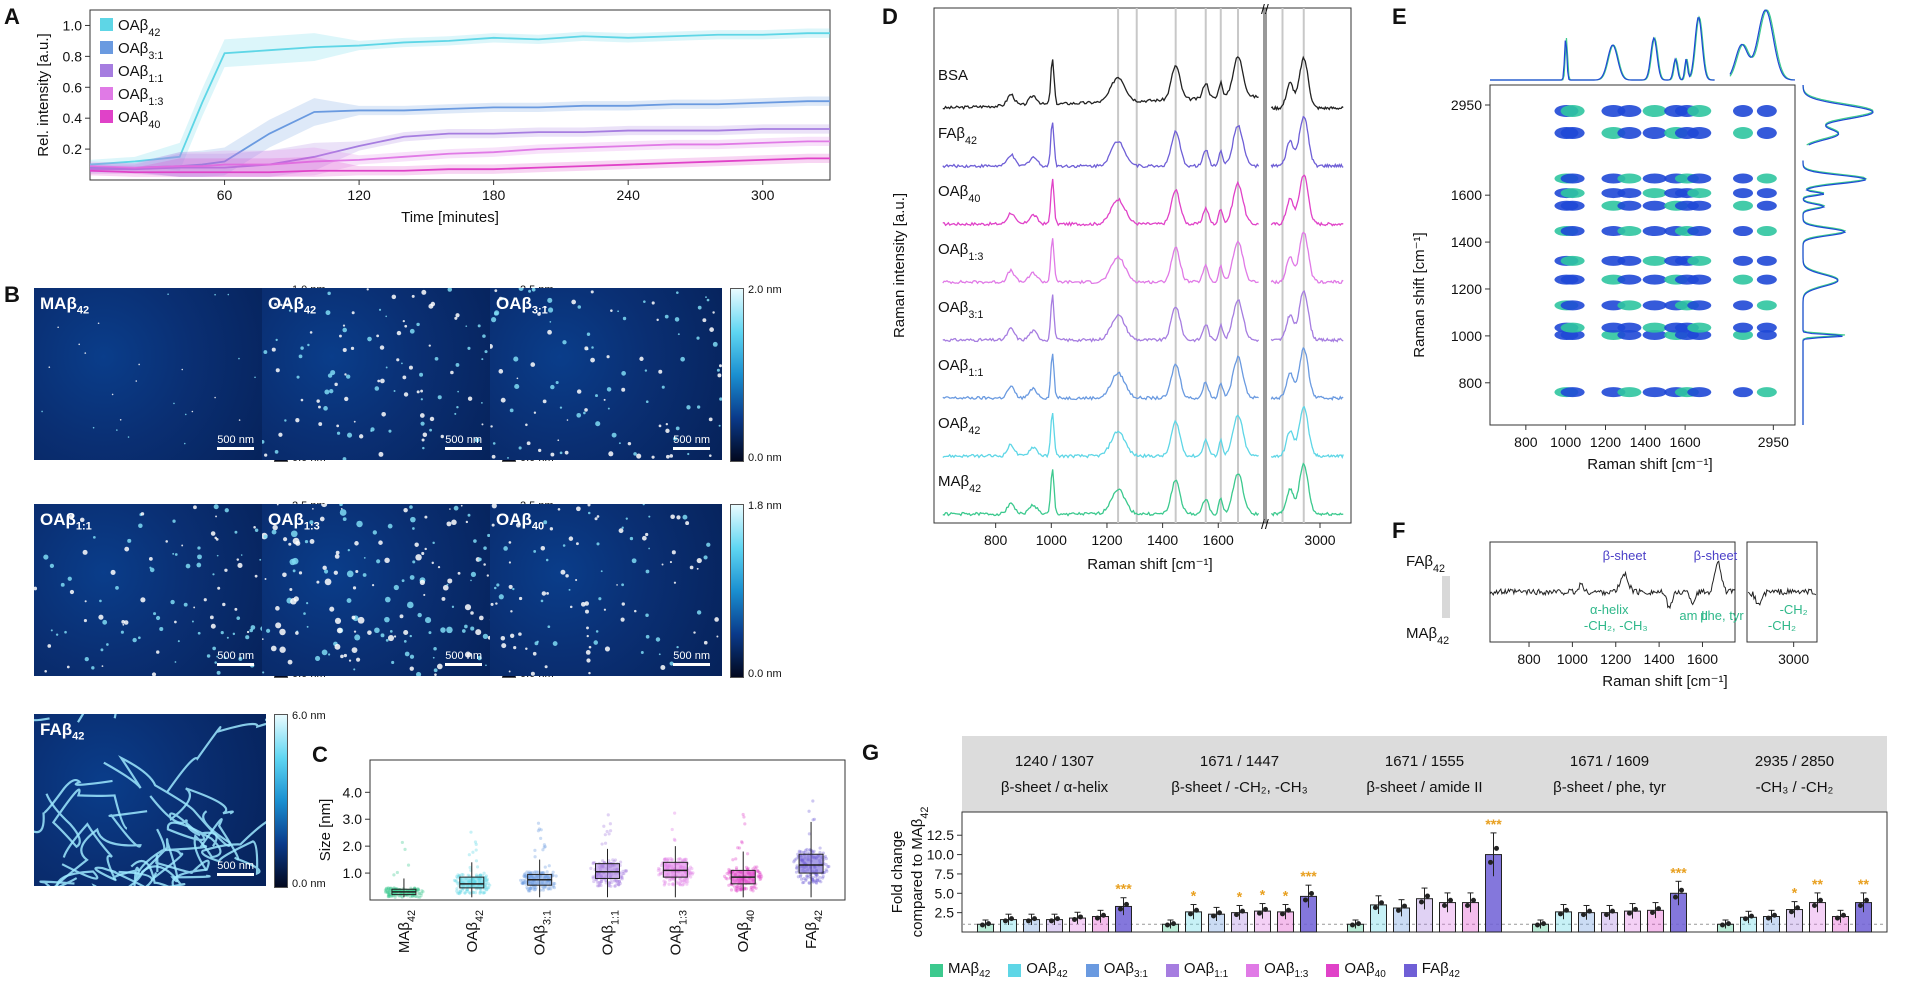  What do you see at coordinates (173, 855) in the screenshot?
I see `fibril` at bounding box center [173, 855].